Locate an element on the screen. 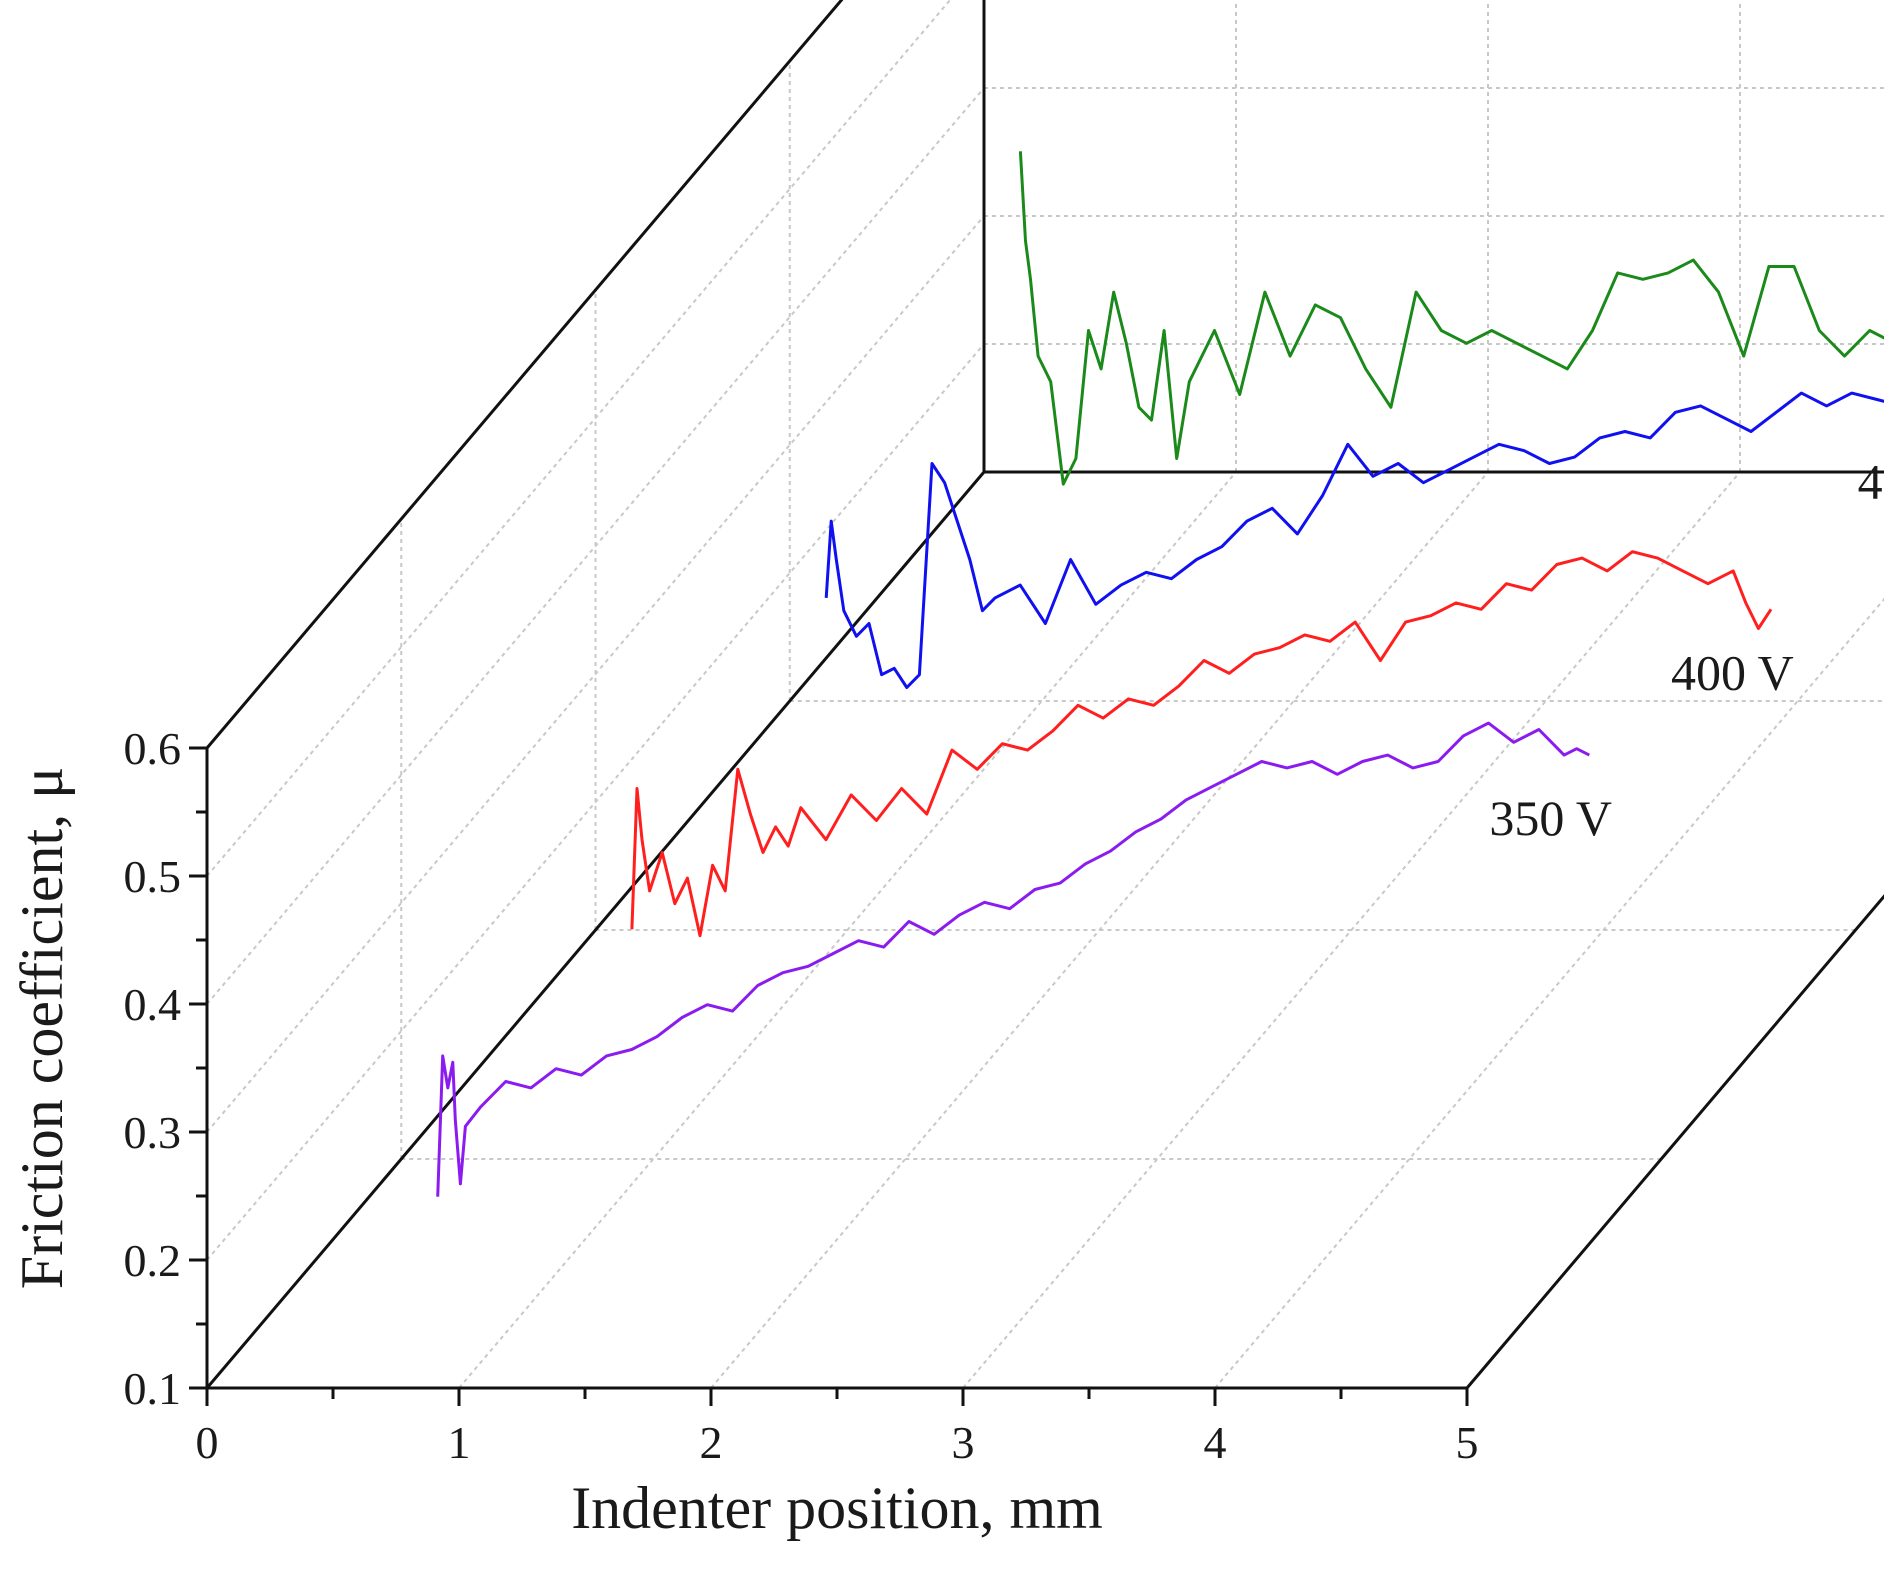 The image size is (1884, 1575). y-tick-label: 0.2 is located at coordinates (153, 1260).